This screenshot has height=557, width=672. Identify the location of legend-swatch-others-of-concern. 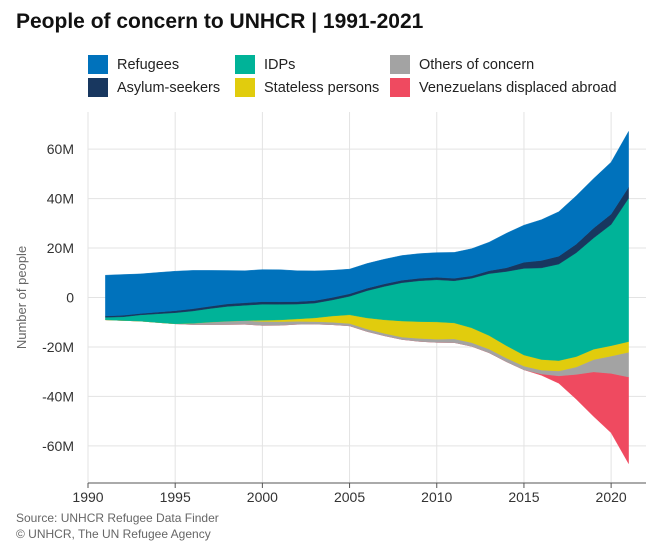
(400, 64).